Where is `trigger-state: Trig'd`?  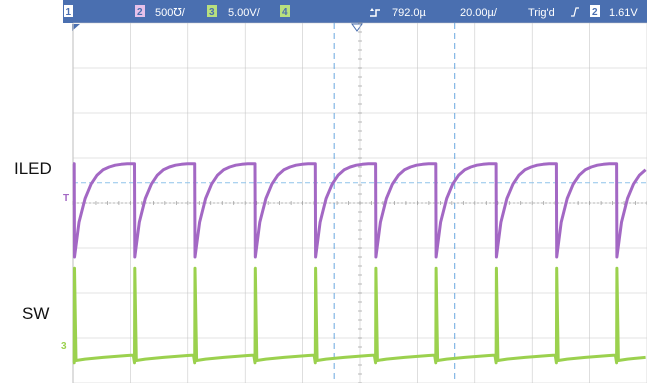
trigger-state: Trig'd is located at coordinates (541, 13).